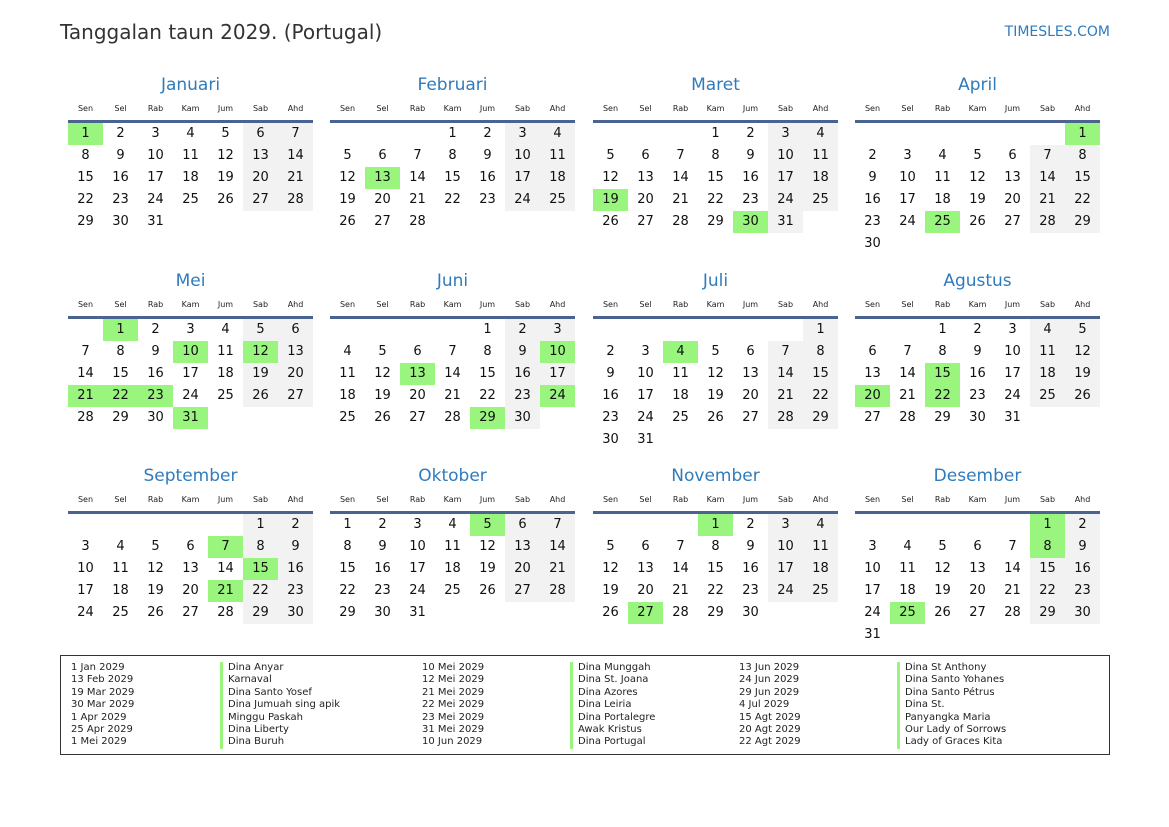 The image size is (1169, 827). Describe the element at coordinates (820, 418) in the screenshot. I see `day-cell: 29` at that location.